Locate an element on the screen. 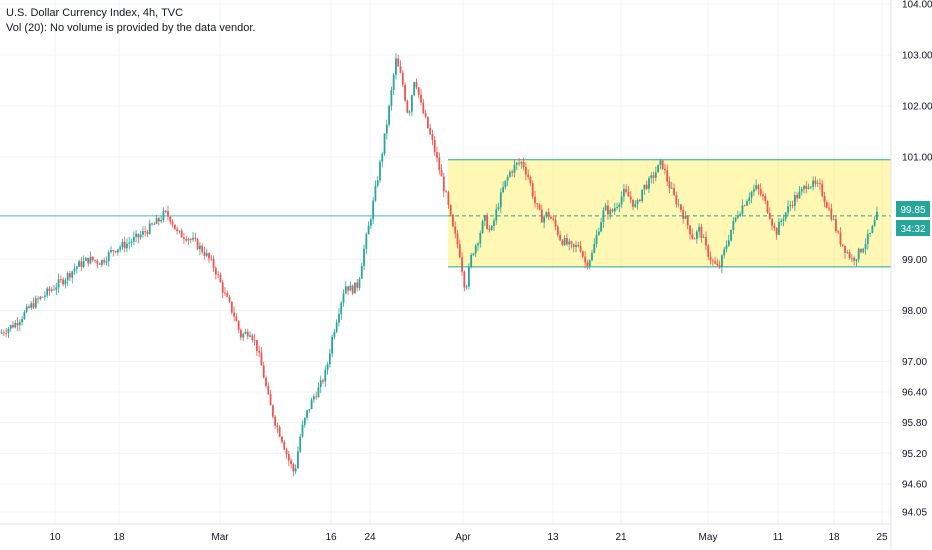 The width and height of the screenshot is (932, 550). price-tick-label: 95.80 is located at coordinates (914, 423).